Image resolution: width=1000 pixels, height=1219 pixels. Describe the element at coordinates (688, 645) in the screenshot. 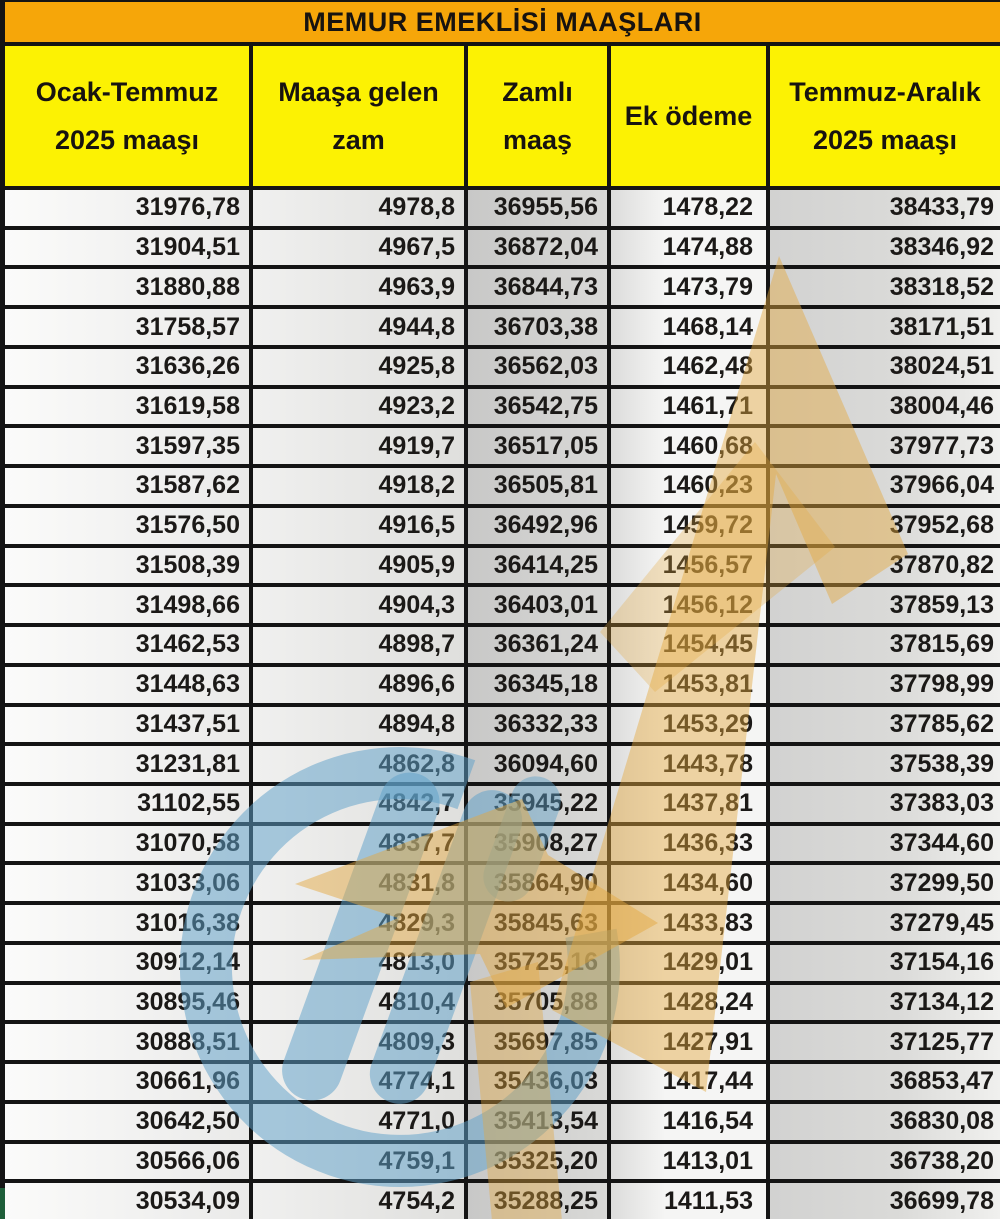

I see `table-cell: 1454,45` at that location.